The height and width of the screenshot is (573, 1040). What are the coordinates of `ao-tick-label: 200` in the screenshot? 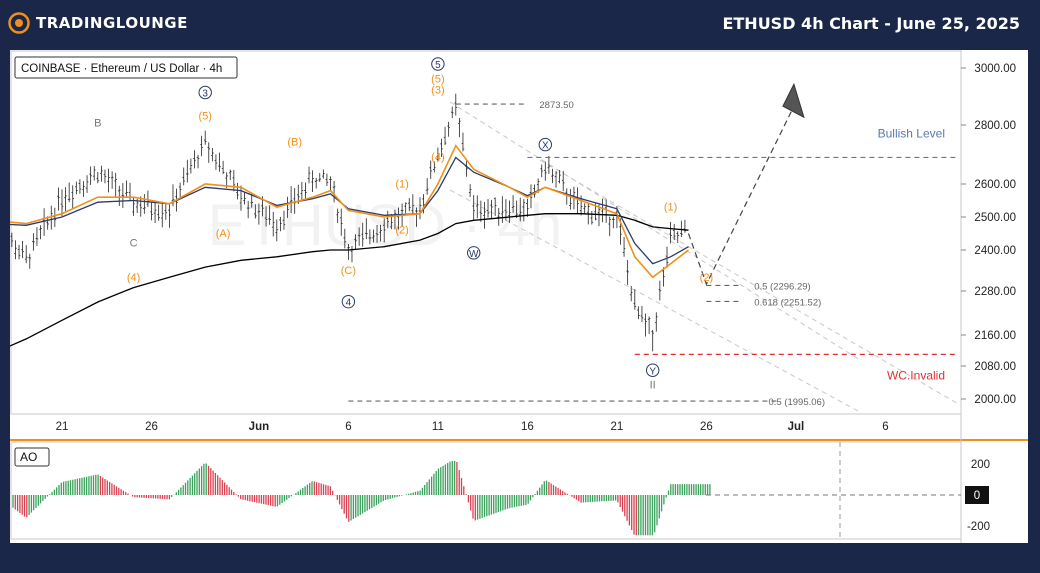 It's located at (980, 465).